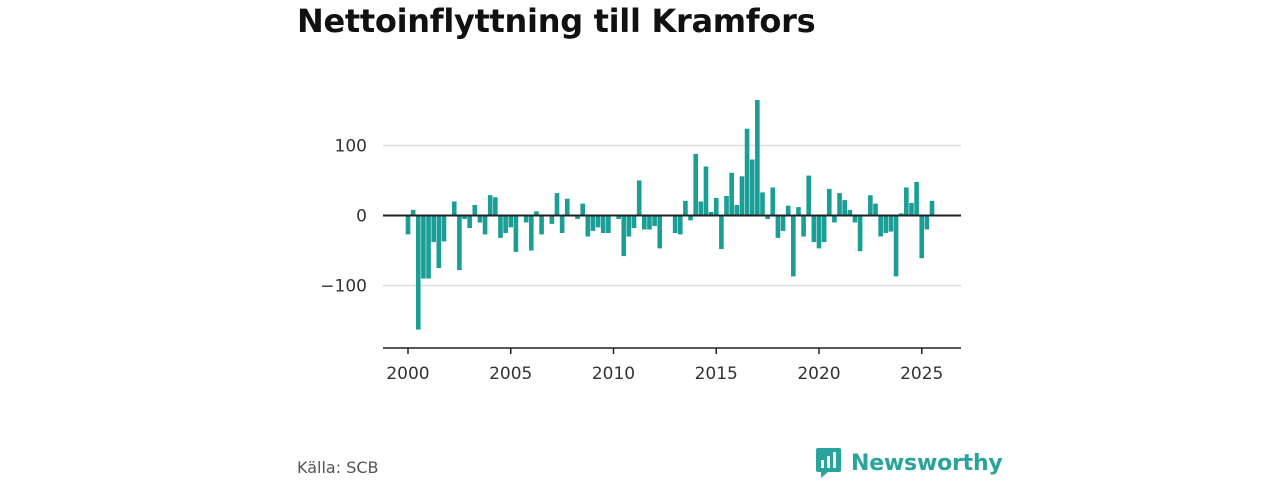 This screenshot has height=480, width=1280. Describe the element at coordinates (510, 374) in the screenshot. I see `x-tick-label: 2005` at that location.